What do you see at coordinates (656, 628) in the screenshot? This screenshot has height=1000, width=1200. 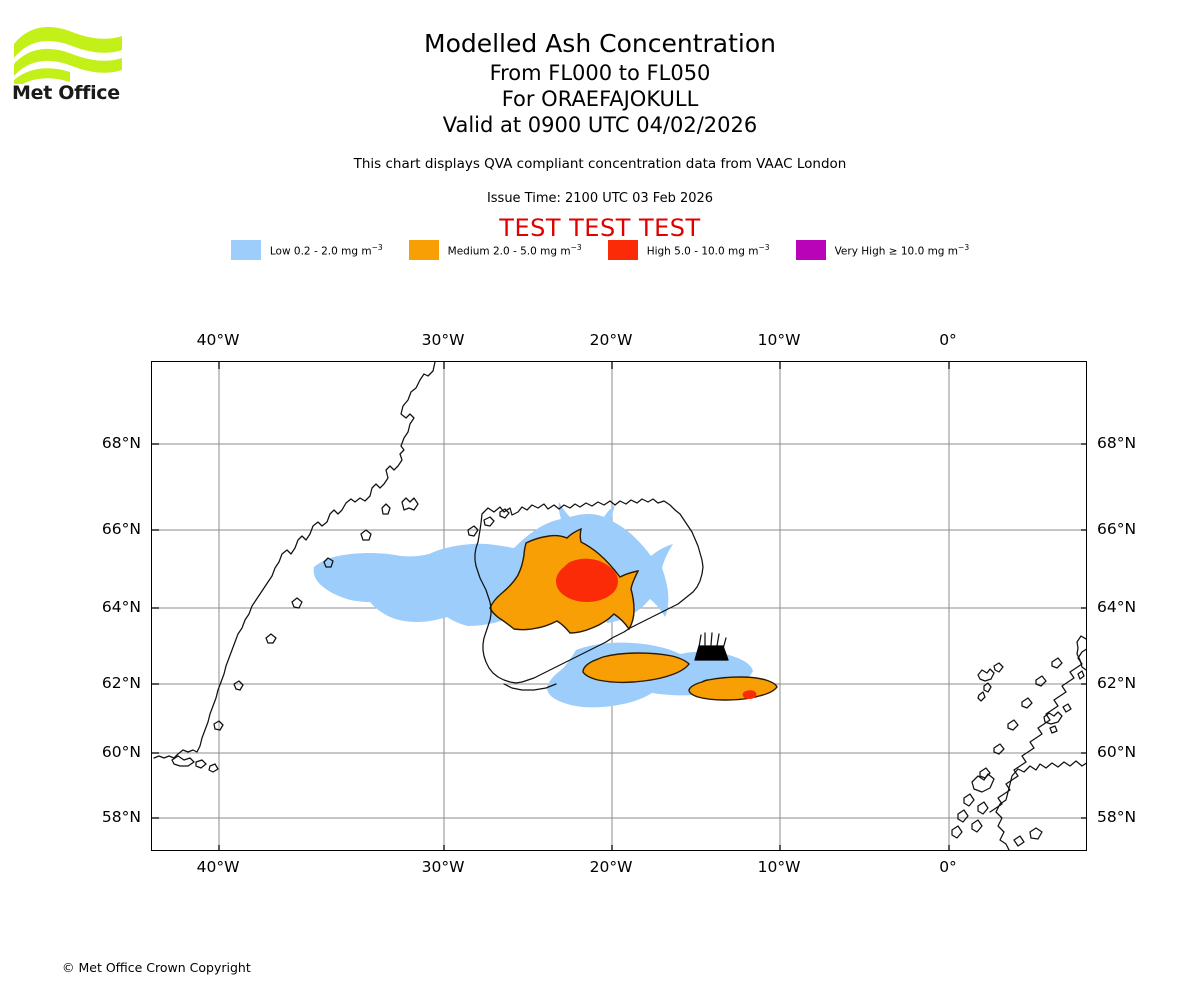 I see `ash-plume-high` at bounding box center [656, 628].